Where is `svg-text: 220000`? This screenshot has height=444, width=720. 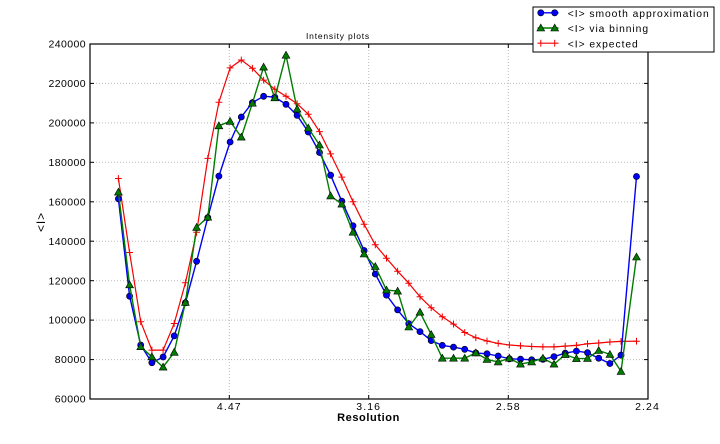
svg-text: 220000 is located at coordinates (67, 84).